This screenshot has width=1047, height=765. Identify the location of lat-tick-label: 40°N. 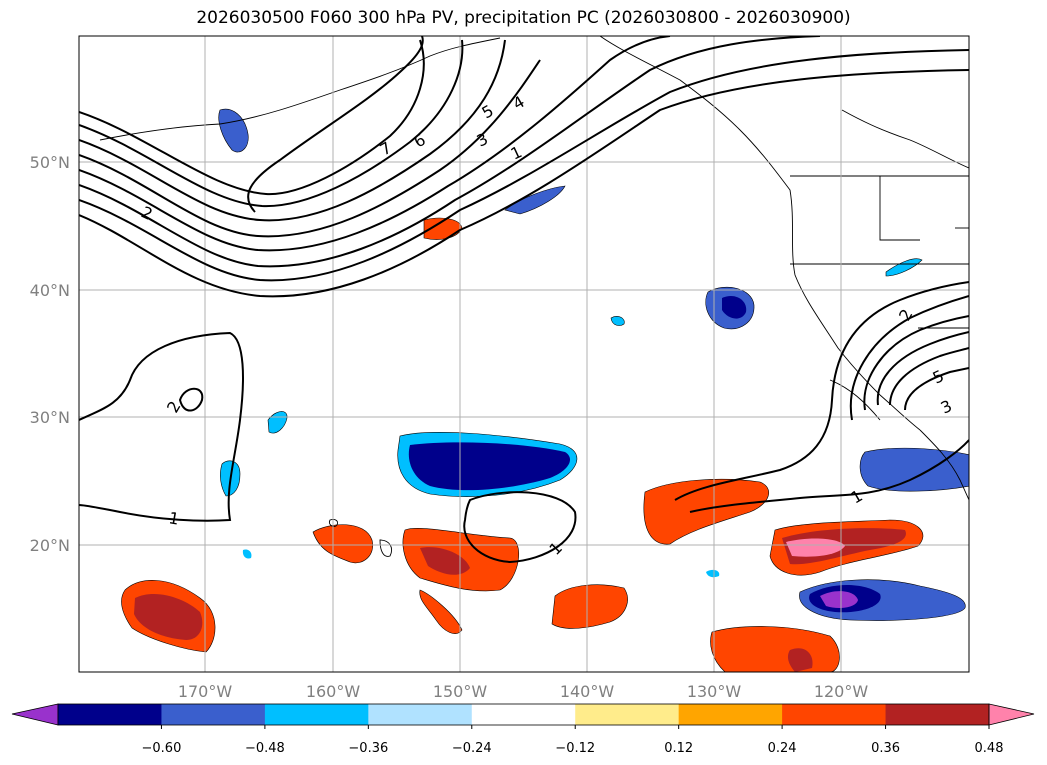
(50, 290).